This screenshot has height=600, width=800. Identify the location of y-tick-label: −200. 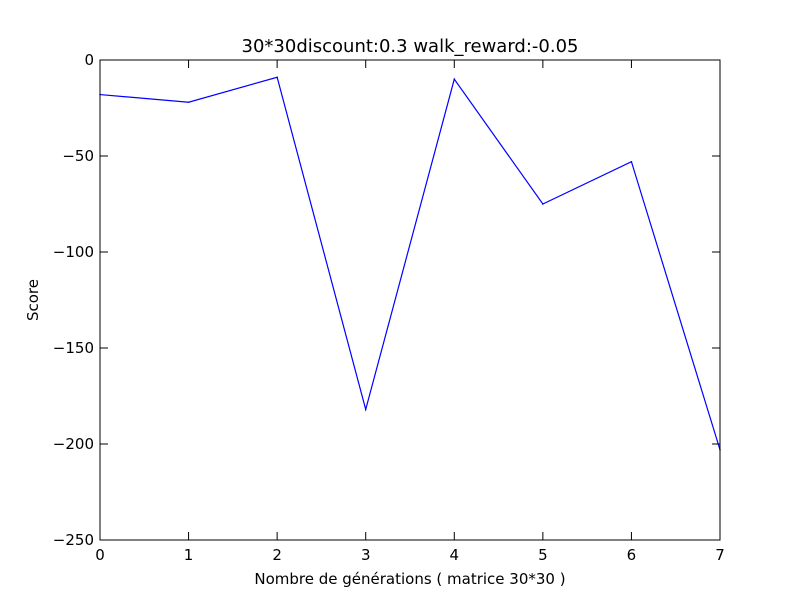
(73, 444).